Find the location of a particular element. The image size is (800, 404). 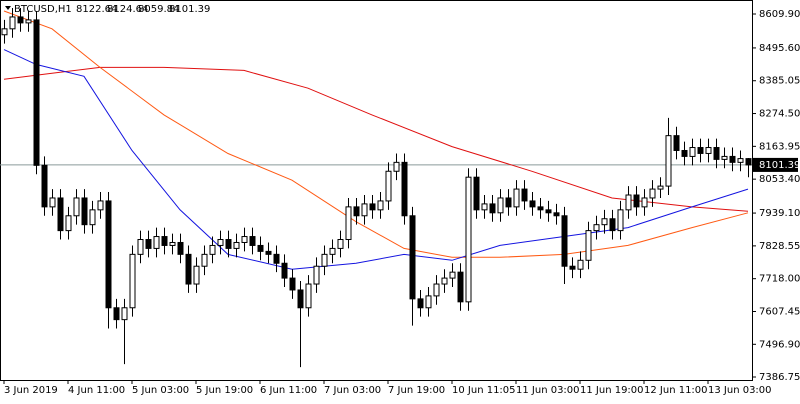

y-tick-label: 7939.10 is located at coordinates (779, 213).